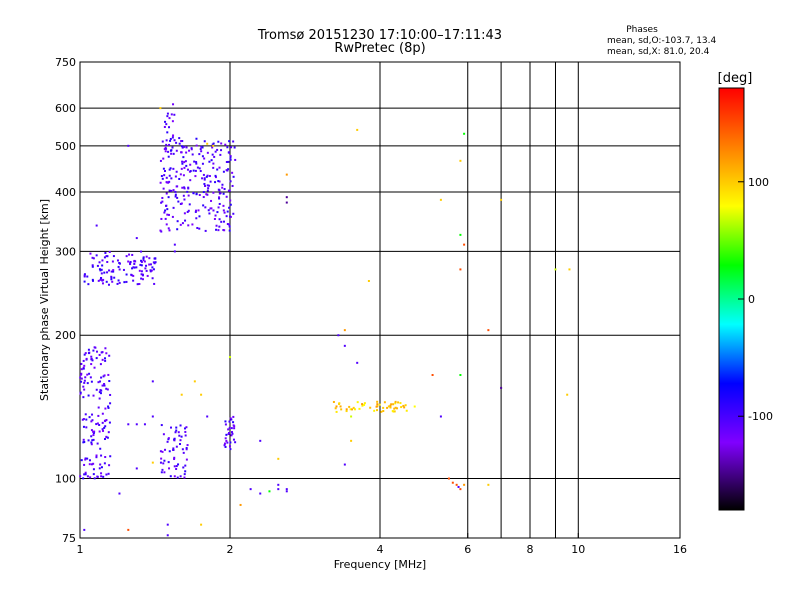 The height and width of the screenshot is (600, 800). Describe the element at coordinates (379, 35) in the screenshot. I see `chart-title: Tromsø 20151230 17:10:00–17:11:43` at that location.